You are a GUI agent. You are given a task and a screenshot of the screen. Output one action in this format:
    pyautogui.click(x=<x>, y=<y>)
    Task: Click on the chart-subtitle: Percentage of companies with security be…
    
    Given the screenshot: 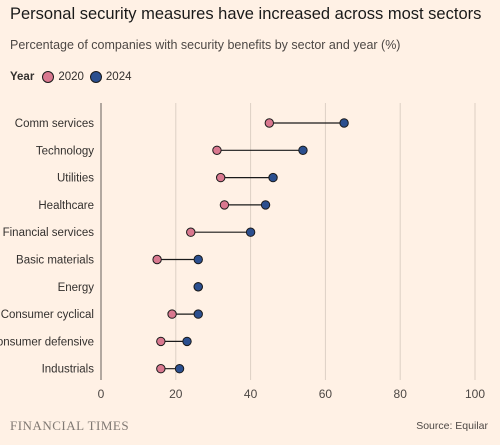 What is the action you would take?
    pyautogui.click(x=205, y=45)
    